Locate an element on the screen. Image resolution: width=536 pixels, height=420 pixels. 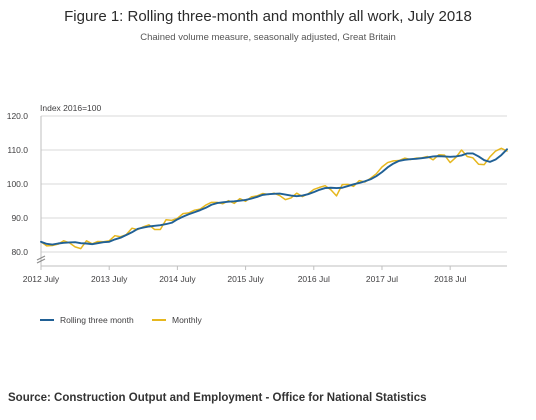
x-tick-label: 2015 July is located at coordinates (245, 279).